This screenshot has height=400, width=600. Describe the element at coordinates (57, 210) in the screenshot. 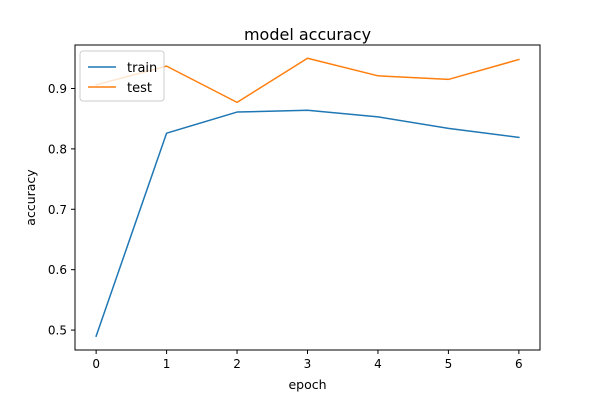

I see `y-tick-label: 0.7` at that location.